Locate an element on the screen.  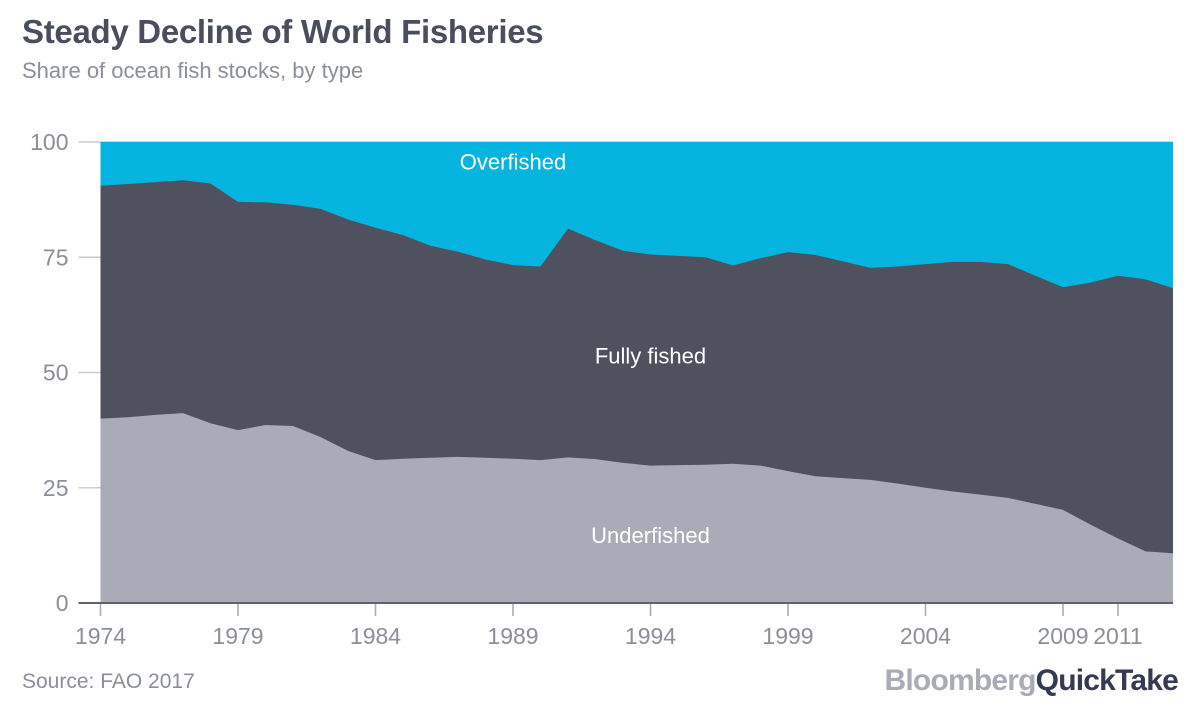
page-subtitle: Share of ocean fish stocks, by type is located at coordinates (193, 70).